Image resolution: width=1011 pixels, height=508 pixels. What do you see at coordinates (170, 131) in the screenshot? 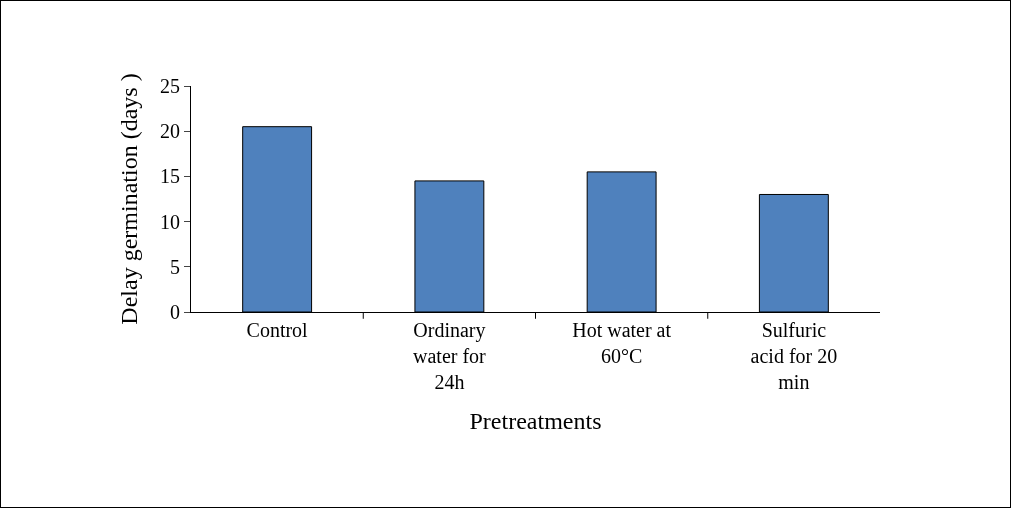
I see `y-tick-label: 20` at bounding box center [170, 131].